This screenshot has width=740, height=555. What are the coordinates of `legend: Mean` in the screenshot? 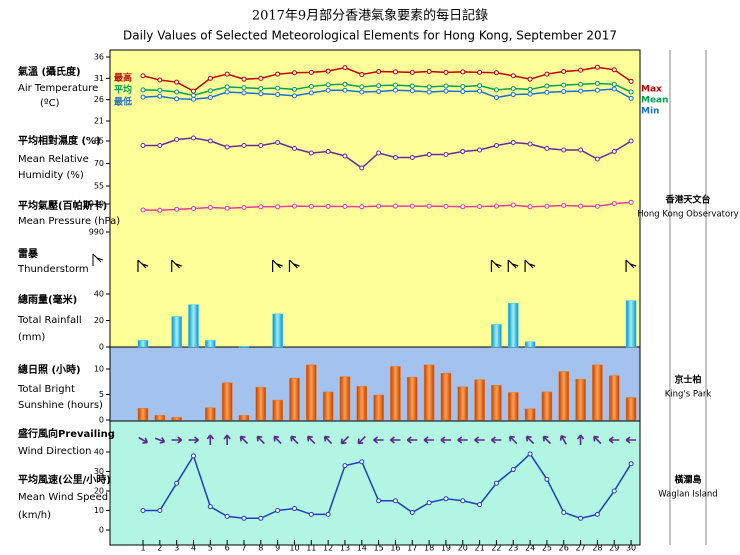 It's located at (655, 101).